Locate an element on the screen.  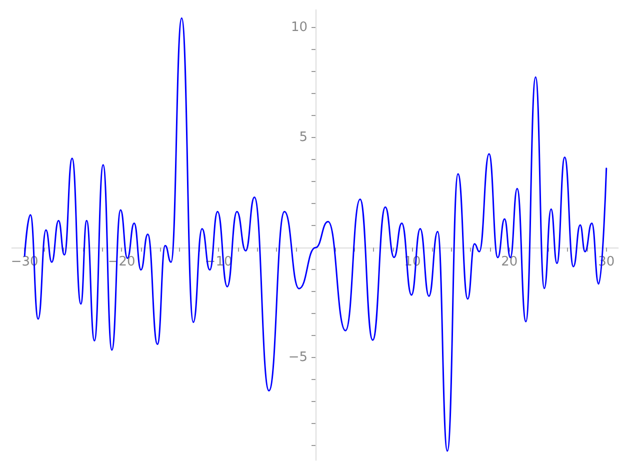
y-tick-label: 5 is located at coordinates (303, 138).